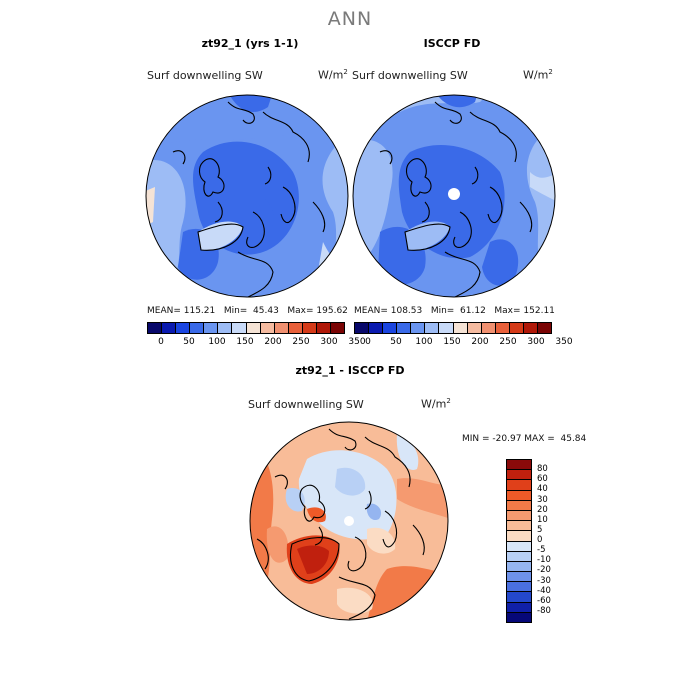 This screenshot has height=700, width=700. What do you see at coordinates (544, 570) in the screenshot?
I see `colorbar-tick-label: -20` at bounding box center [544, 570].